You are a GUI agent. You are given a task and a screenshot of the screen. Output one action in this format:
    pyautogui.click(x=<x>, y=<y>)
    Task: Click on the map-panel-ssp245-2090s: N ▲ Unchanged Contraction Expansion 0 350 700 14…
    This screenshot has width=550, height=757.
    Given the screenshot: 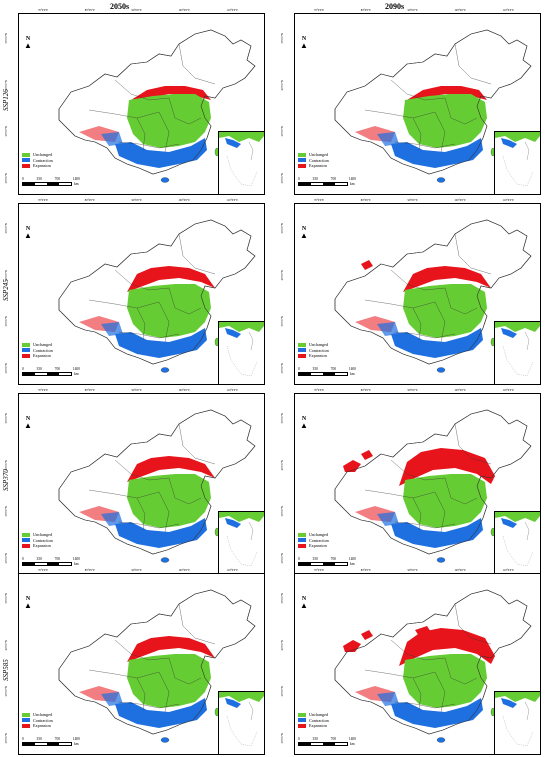 What is the action you would take?
    pyautogui.click(x=417, y=294)
    